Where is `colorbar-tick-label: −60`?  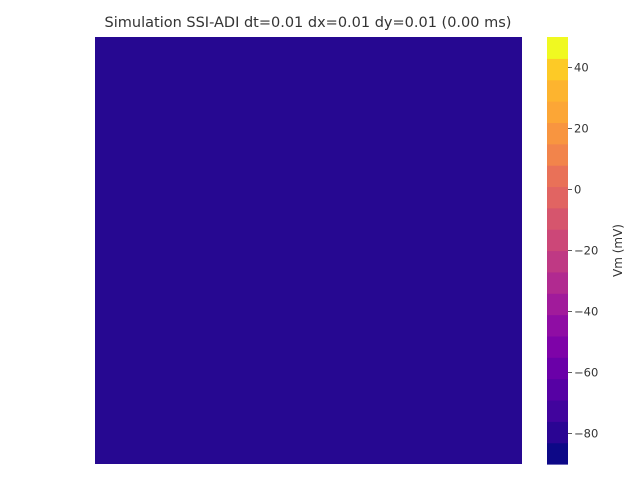
colorbar-tick-label: −60 is located at coordinates (586, 373).